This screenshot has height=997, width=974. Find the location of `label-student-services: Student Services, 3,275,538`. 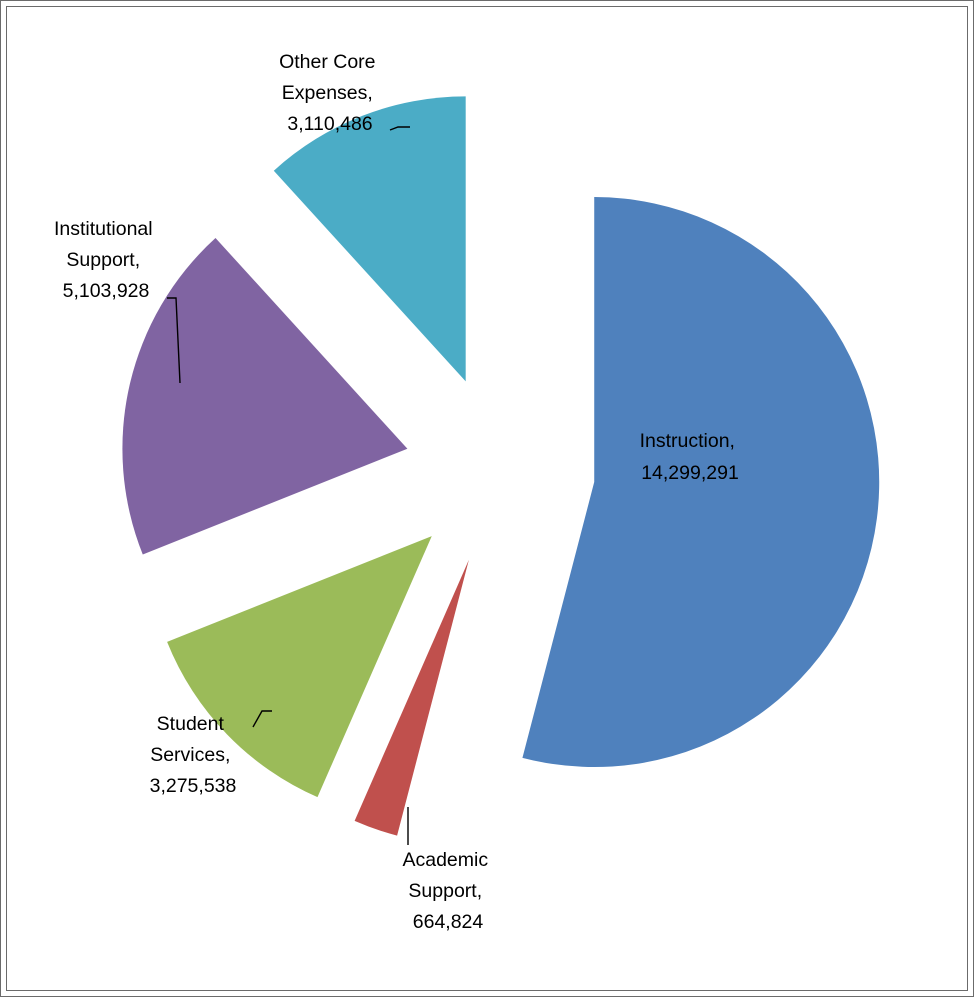

label-student-services: Student Services, 3,275,538 is located at coordinates (193, 755).